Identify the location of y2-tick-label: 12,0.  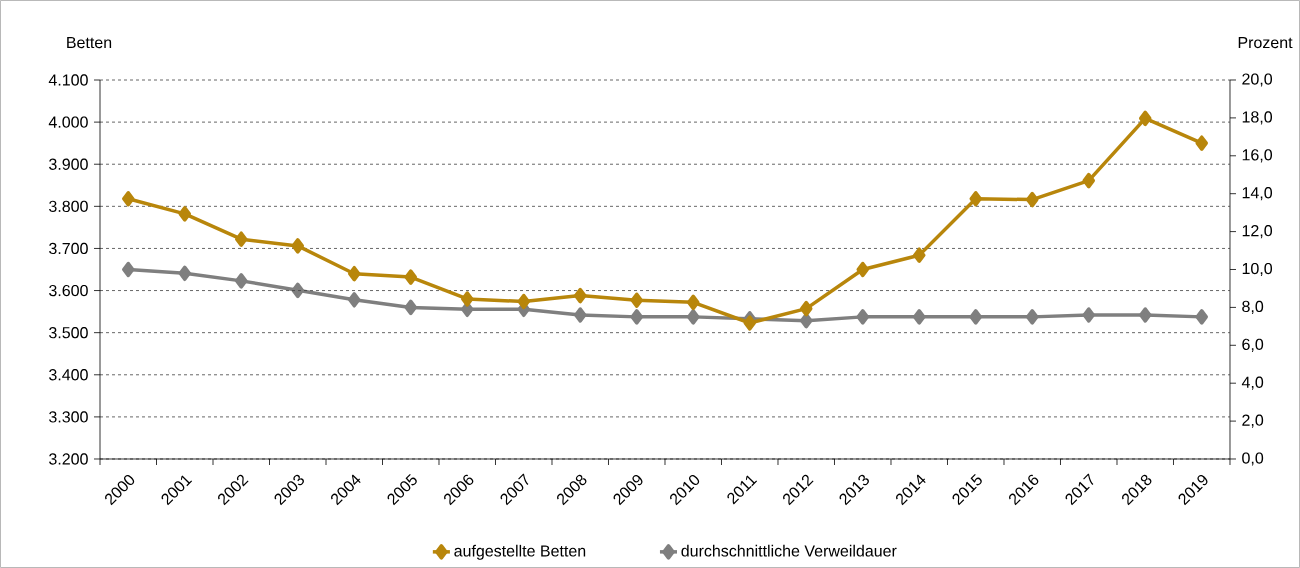
(1257, 231).